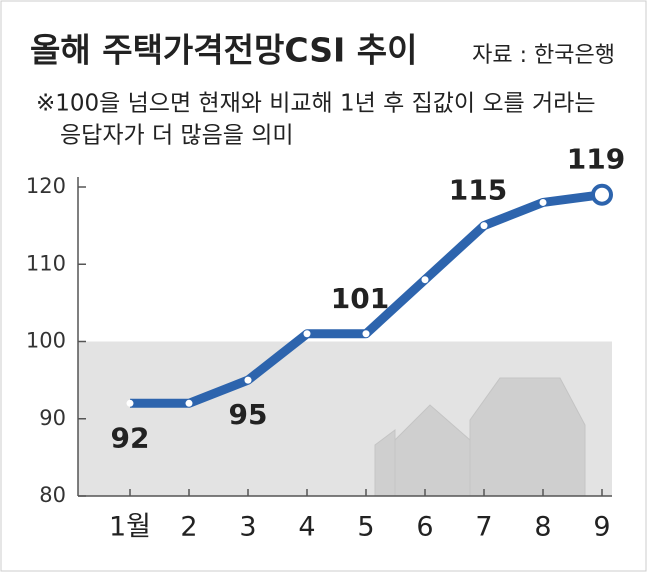  I want to click on value-label: 92, so click(130, 437).